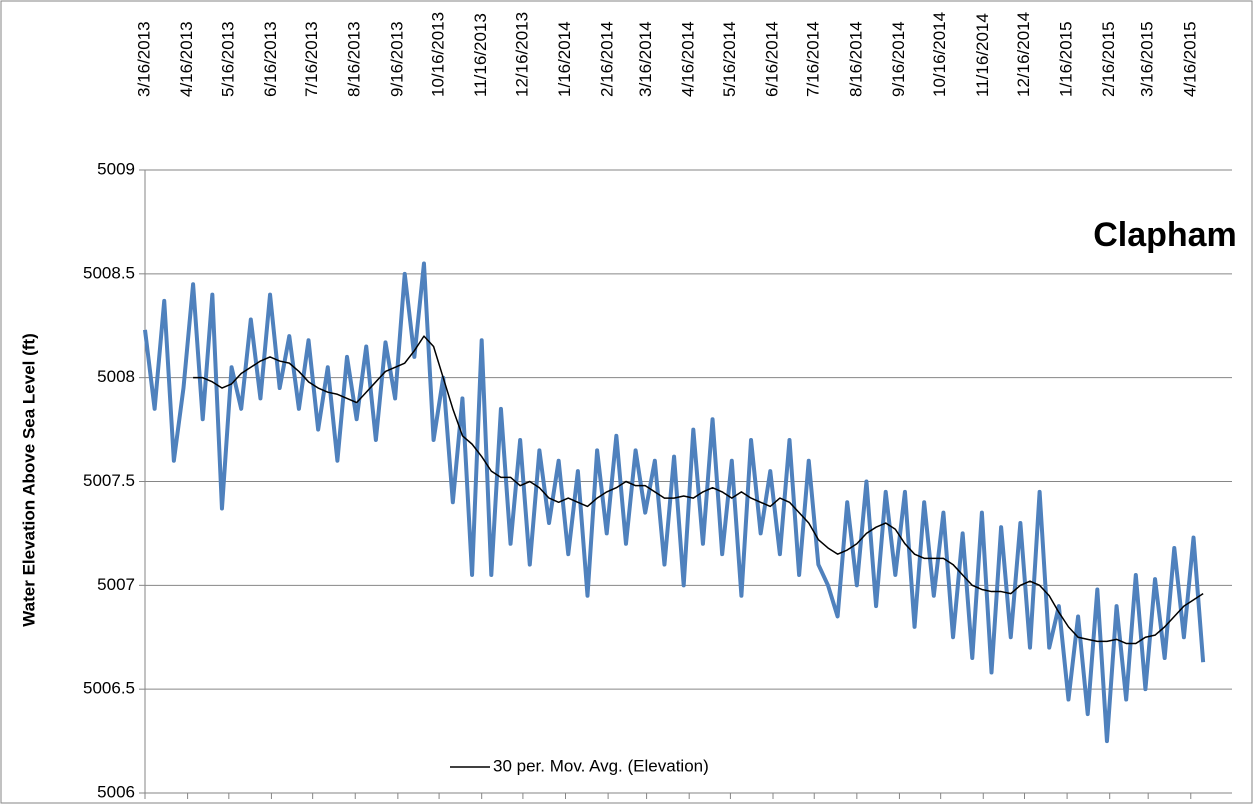 The image size is (1253, 804). What do you see at coordinates (898, 59) in the screenshot?
I see `x-tick-label: 9/16/2014` at bounding box center [898, 59].